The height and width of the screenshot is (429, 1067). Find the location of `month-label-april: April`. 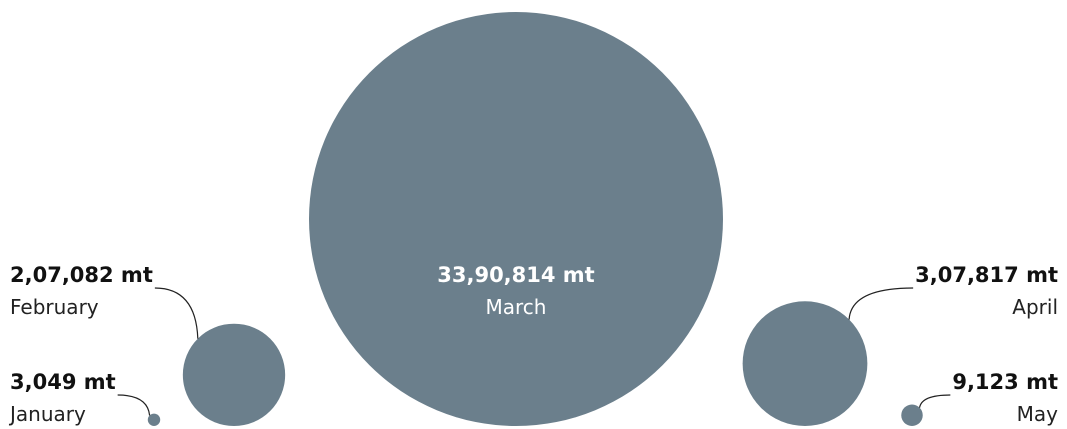

month-label-april: April is located at coordinates (1035, 307).